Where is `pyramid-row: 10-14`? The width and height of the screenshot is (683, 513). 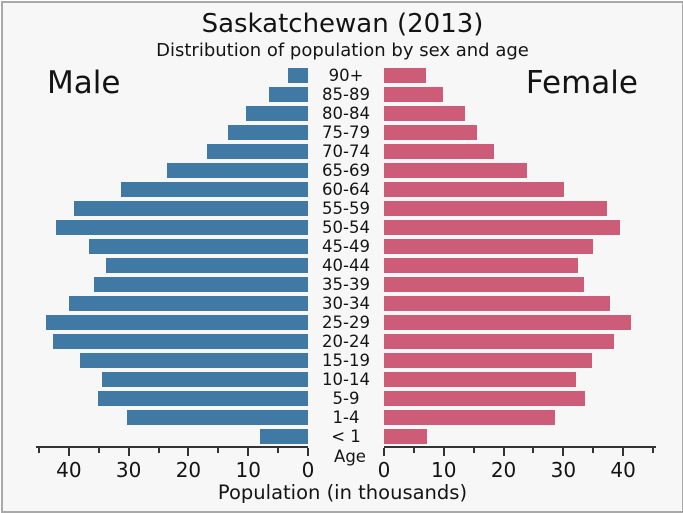
pyramid-row: 10-14 is located at coordinates (346, 379).